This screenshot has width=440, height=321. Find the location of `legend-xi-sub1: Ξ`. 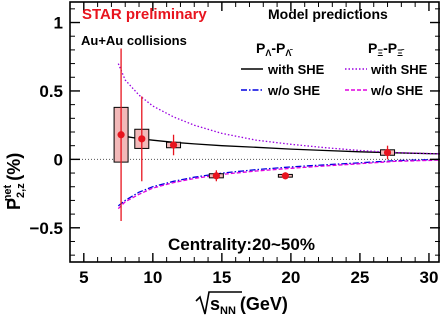

legend-xi-sub1: Ξ is located at coordinates (380, 53).